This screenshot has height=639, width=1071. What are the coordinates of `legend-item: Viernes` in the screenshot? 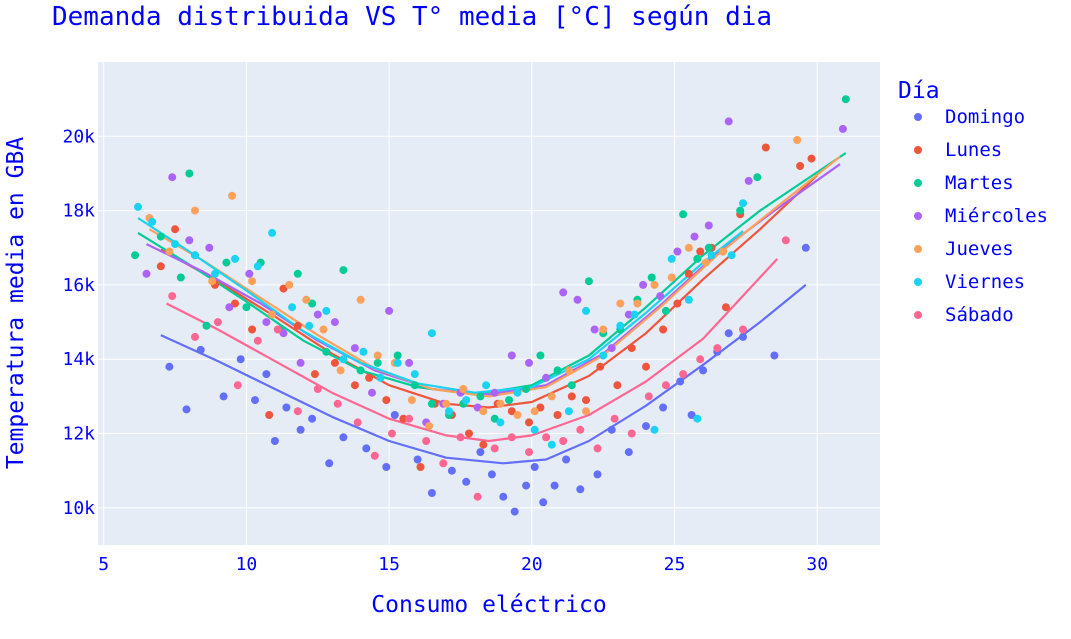 It's located at (969, 282).